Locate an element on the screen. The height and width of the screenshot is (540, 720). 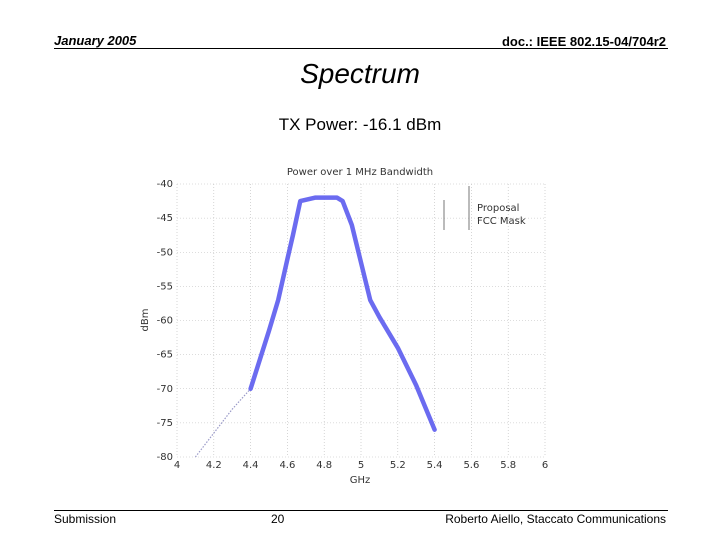
x-tick-label: 5.8 is located at coordinates (508, 465).